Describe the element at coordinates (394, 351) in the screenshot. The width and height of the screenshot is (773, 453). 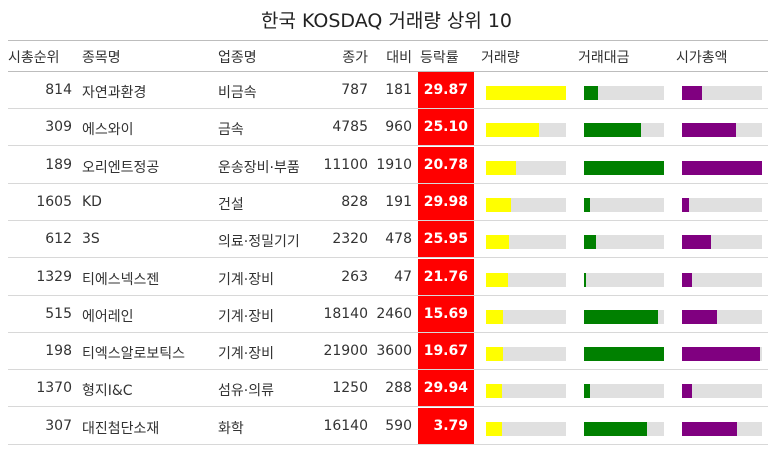
I see `cell-diff: 3600` at that location.